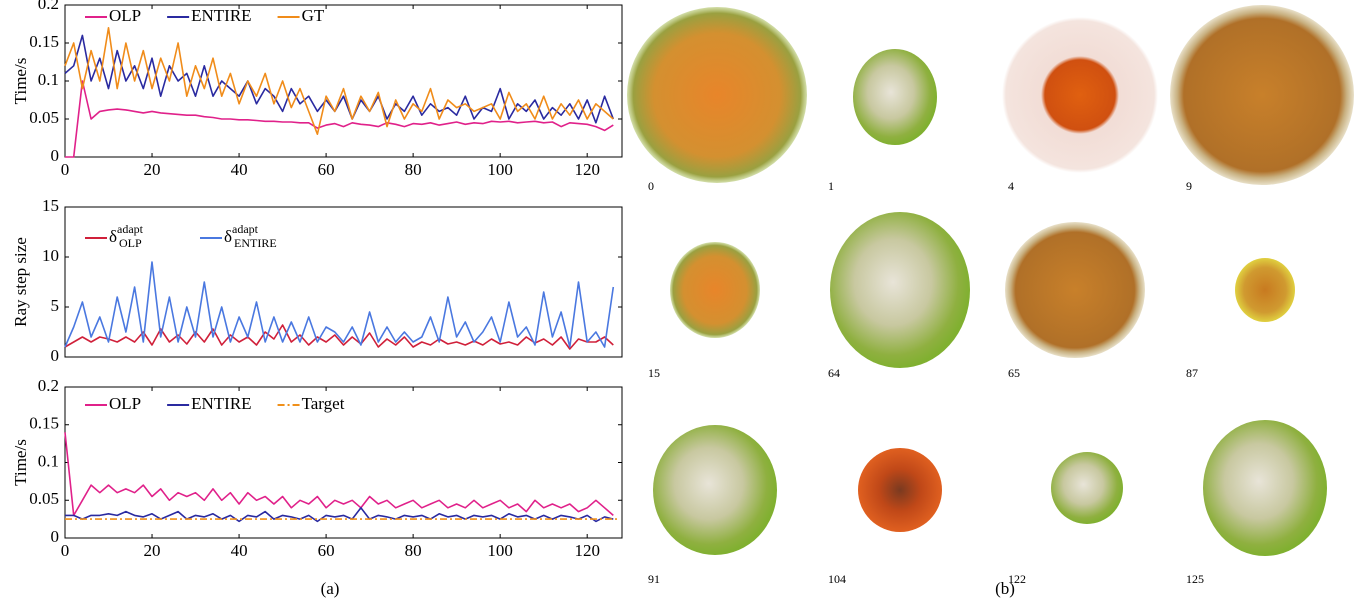  I want to click on image-label: 104, so click(837, 579).